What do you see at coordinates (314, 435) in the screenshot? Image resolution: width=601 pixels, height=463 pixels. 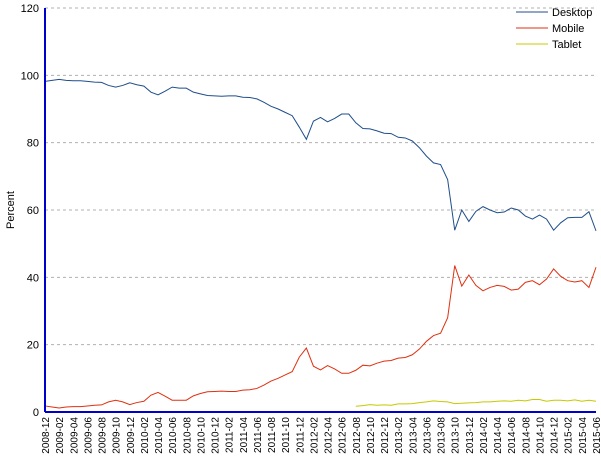 I see `x-tick-label: 2012-02` at bounding box center [314, 435].